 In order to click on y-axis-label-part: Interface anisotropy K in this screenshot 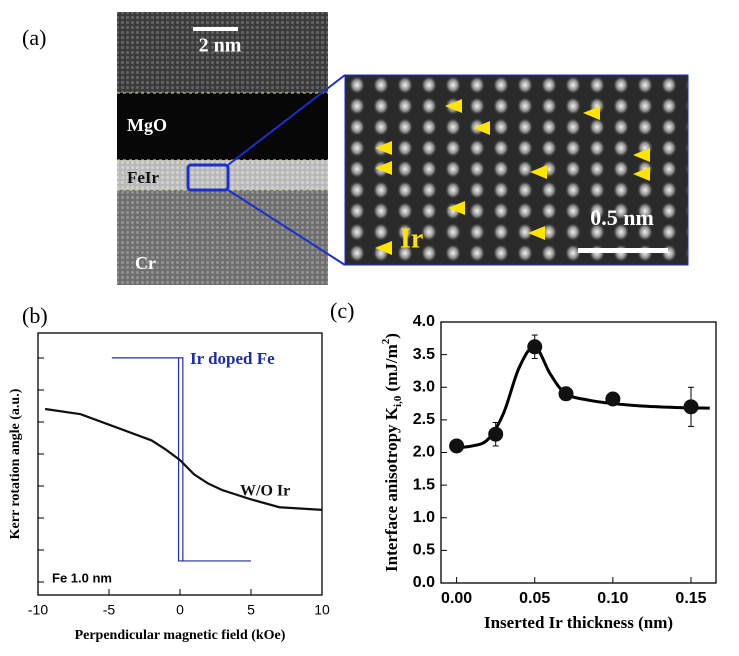, I will do `click(391, 489)`.